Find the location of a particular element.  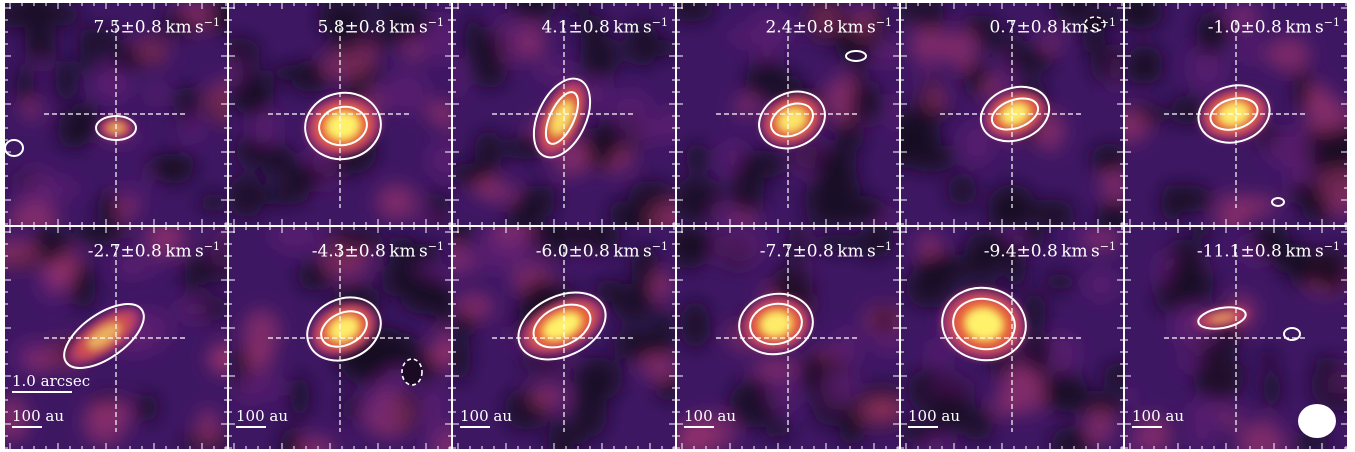

velocity-label: 2.4±0.8 km s−1 is located at coordinates (828, 27).